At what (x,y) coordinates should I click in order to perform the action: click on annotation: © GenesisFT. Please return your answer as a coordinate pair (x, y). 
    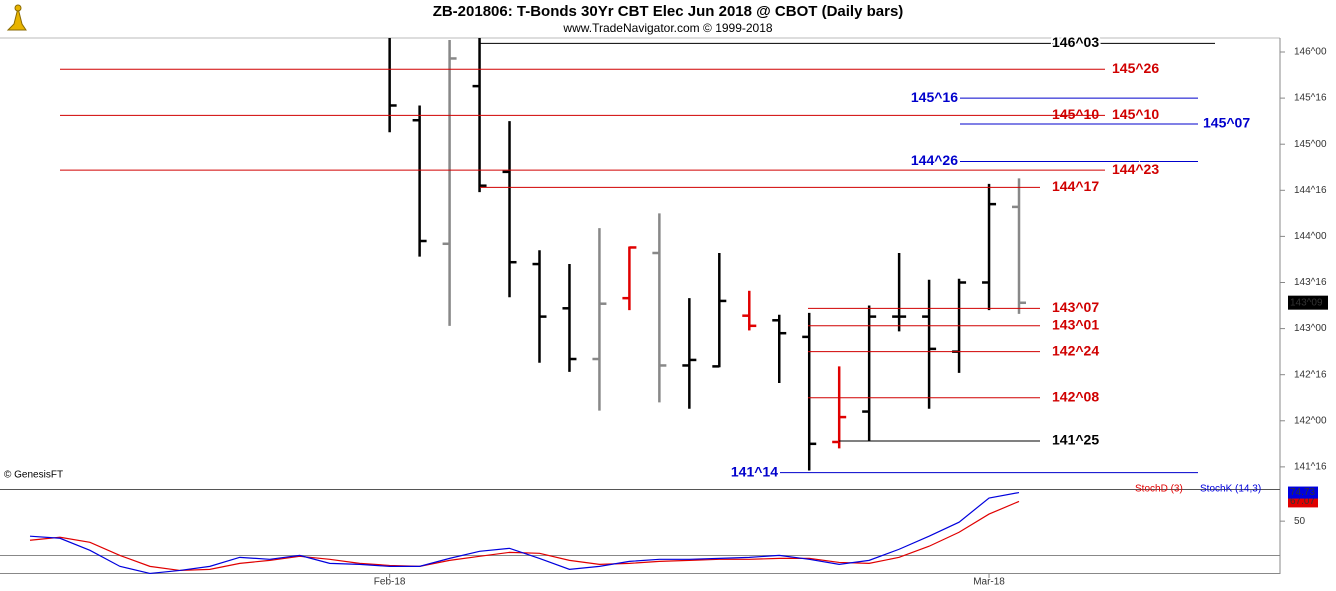
    Looking at the image, I should click on (33, 475).